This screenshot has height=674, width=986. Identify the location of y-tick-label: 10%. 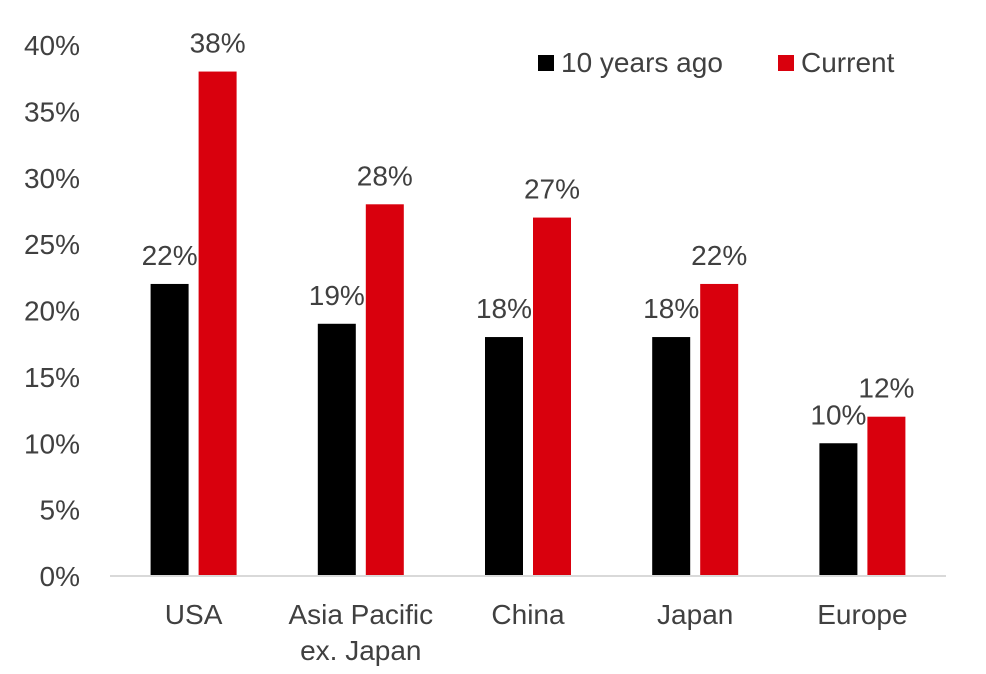
(52, 443).